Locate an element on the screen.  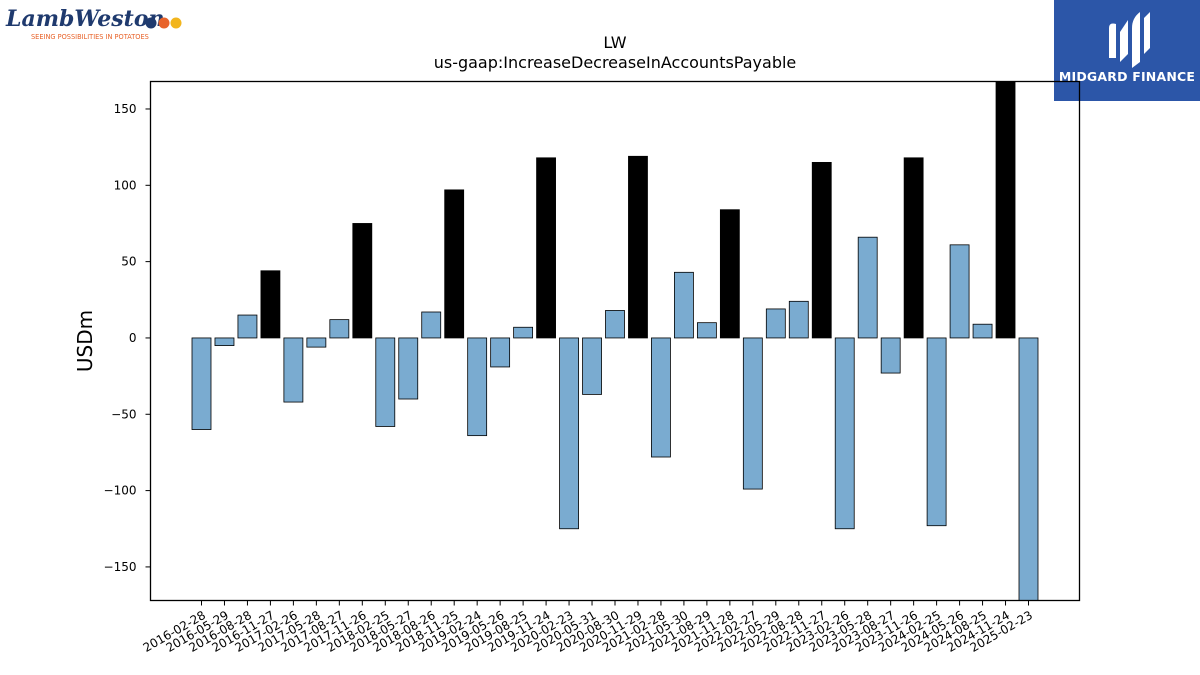
chart-title: LW is located at coordinates (614, 42).